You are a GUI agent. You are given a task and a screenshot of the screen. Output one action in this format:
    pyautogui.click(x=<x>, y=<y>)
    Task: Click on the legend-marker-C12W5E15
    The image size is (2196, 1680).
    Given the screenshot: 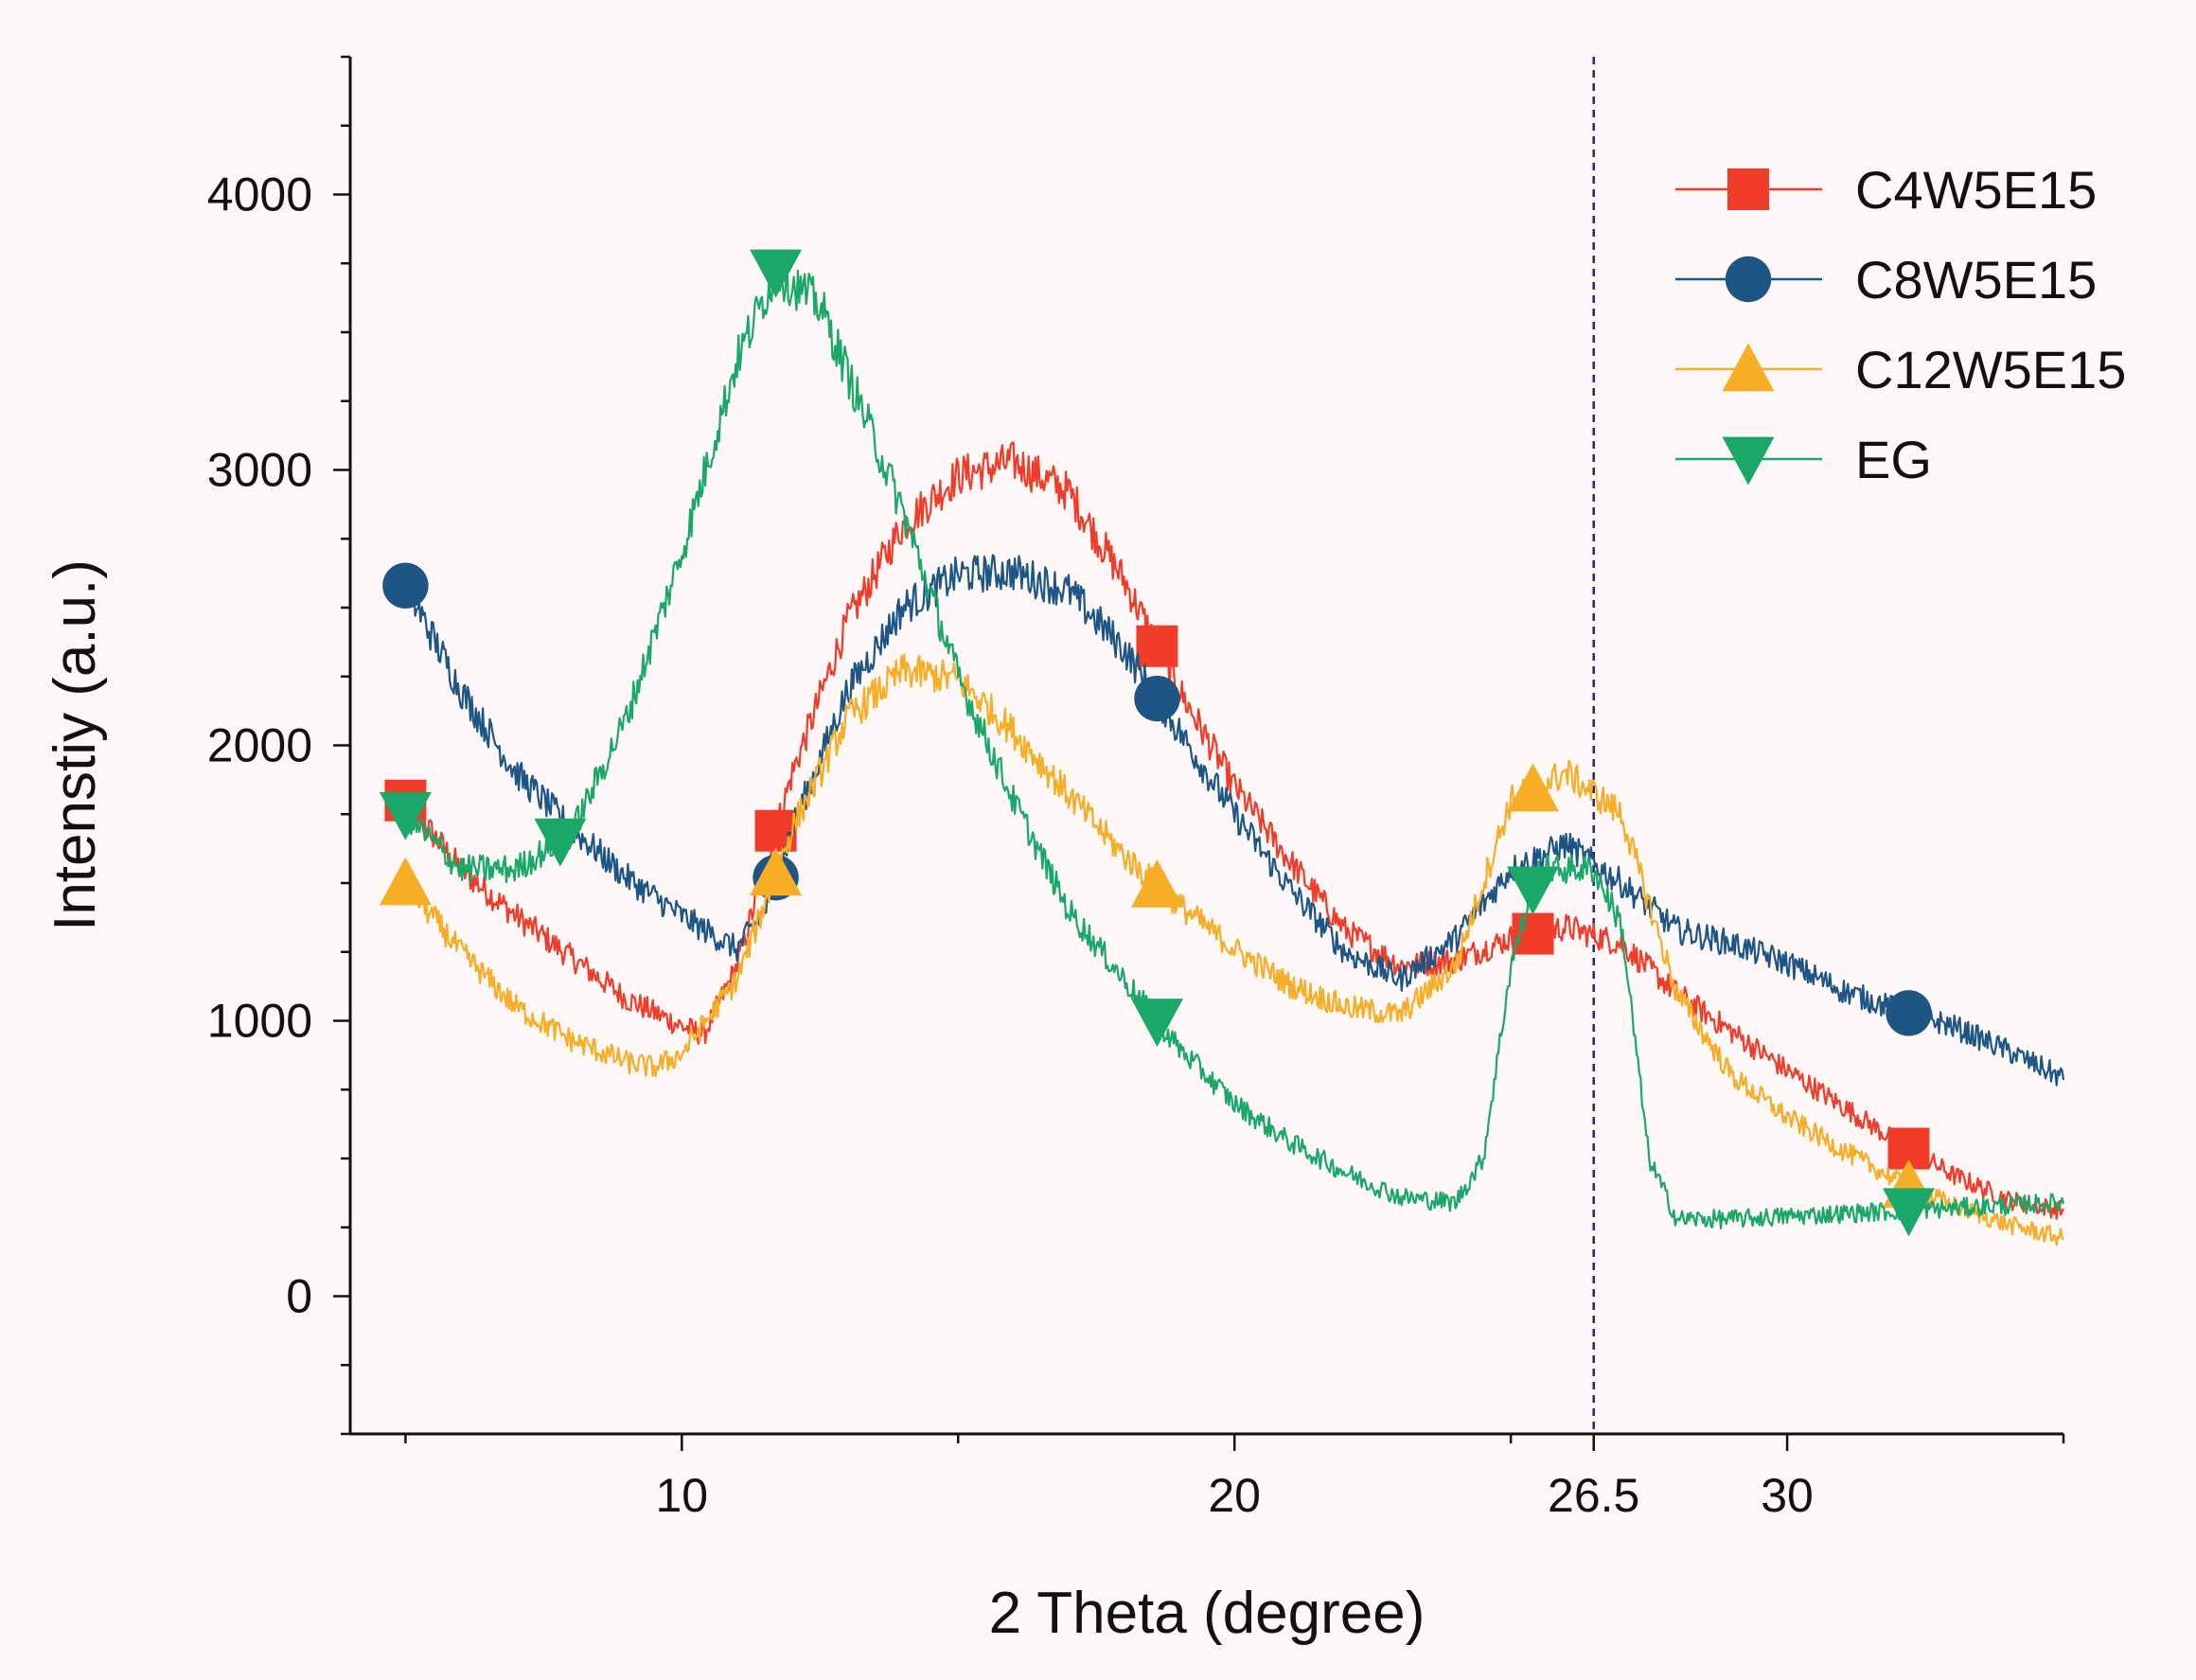 What is the action you would take?
    pyautogui.click(x=1748, y=367)
    